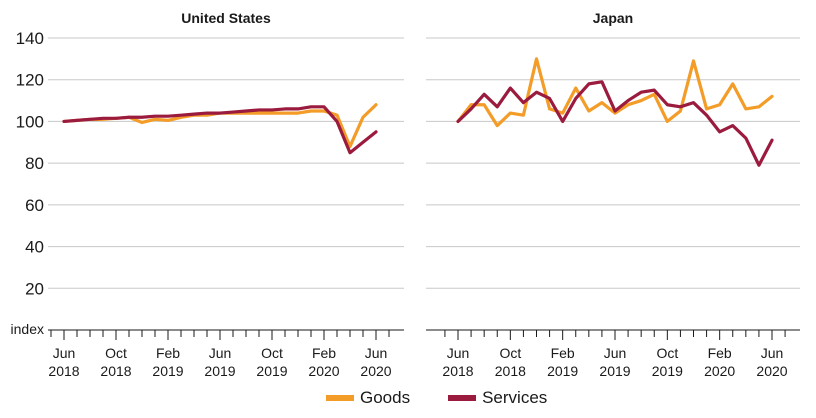 This screenshot has height=418, width=816. I want to click on legend-label-goods: Goods, so click(385, 397).